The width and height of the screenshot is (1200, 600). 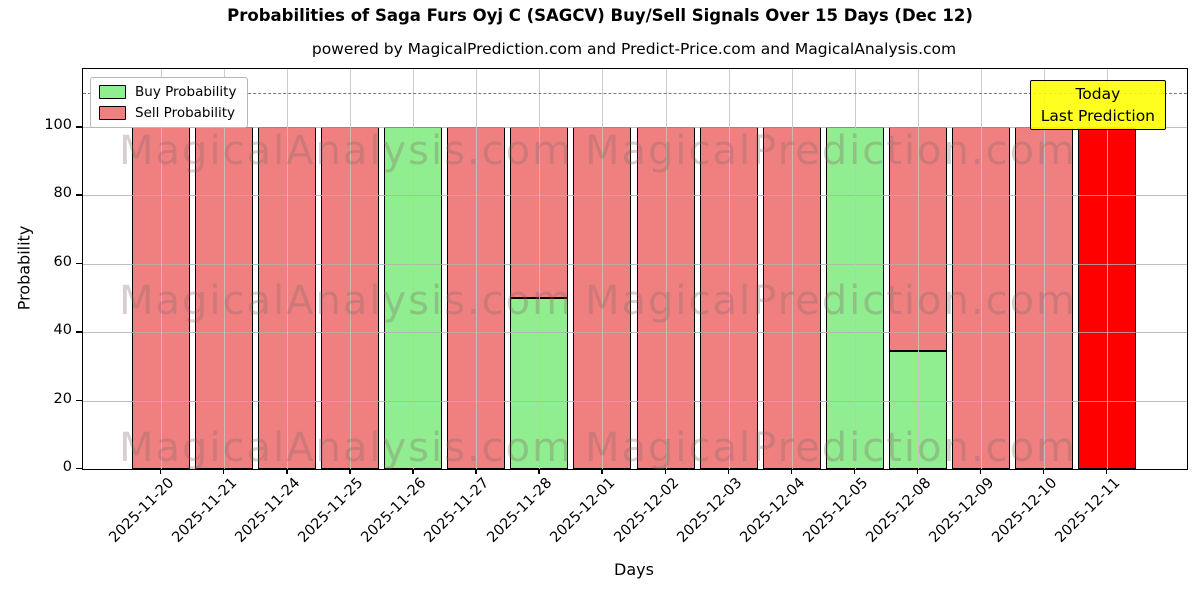 I want to click on buy-legend-label: Buy Probability, so click(x=186, y=92).